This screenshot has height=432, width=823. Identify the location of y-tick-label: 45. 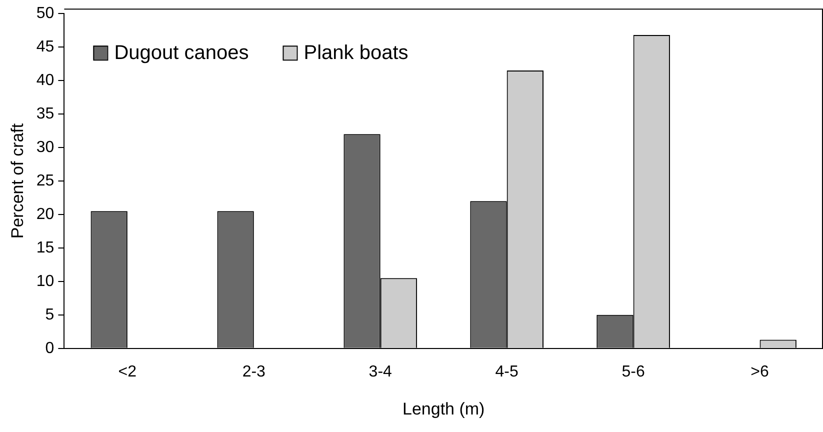
(45, 47).